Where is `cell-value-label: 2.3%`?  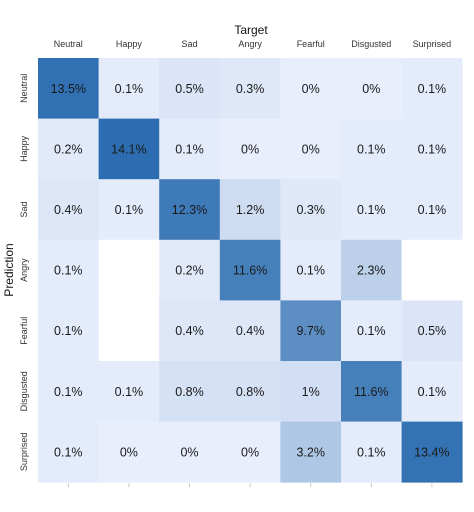
cell-value-label: 2.3% is located at coordinates (371, 271).